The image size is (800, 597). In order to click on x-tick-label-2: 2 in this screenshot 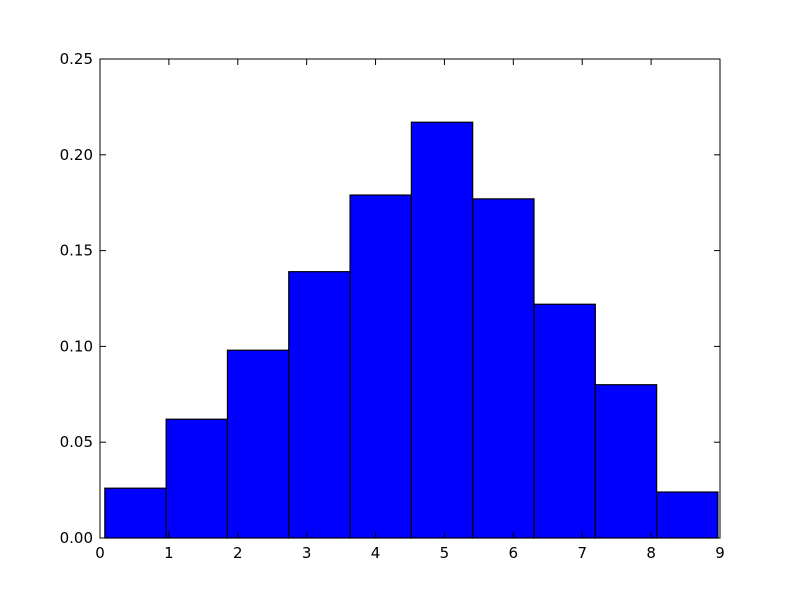, I will do `click(238, 553)`.